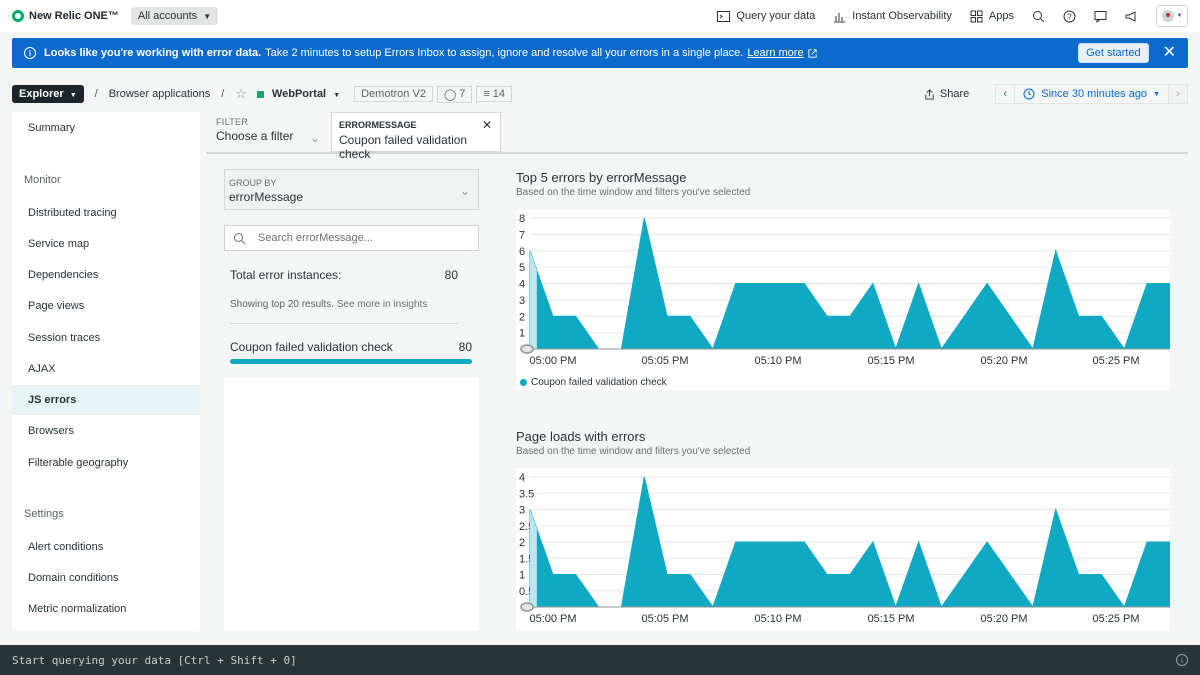  Describe the element at coordinates (522, 268) in the screenshot. I see `y-tick-label: 5` at that location.